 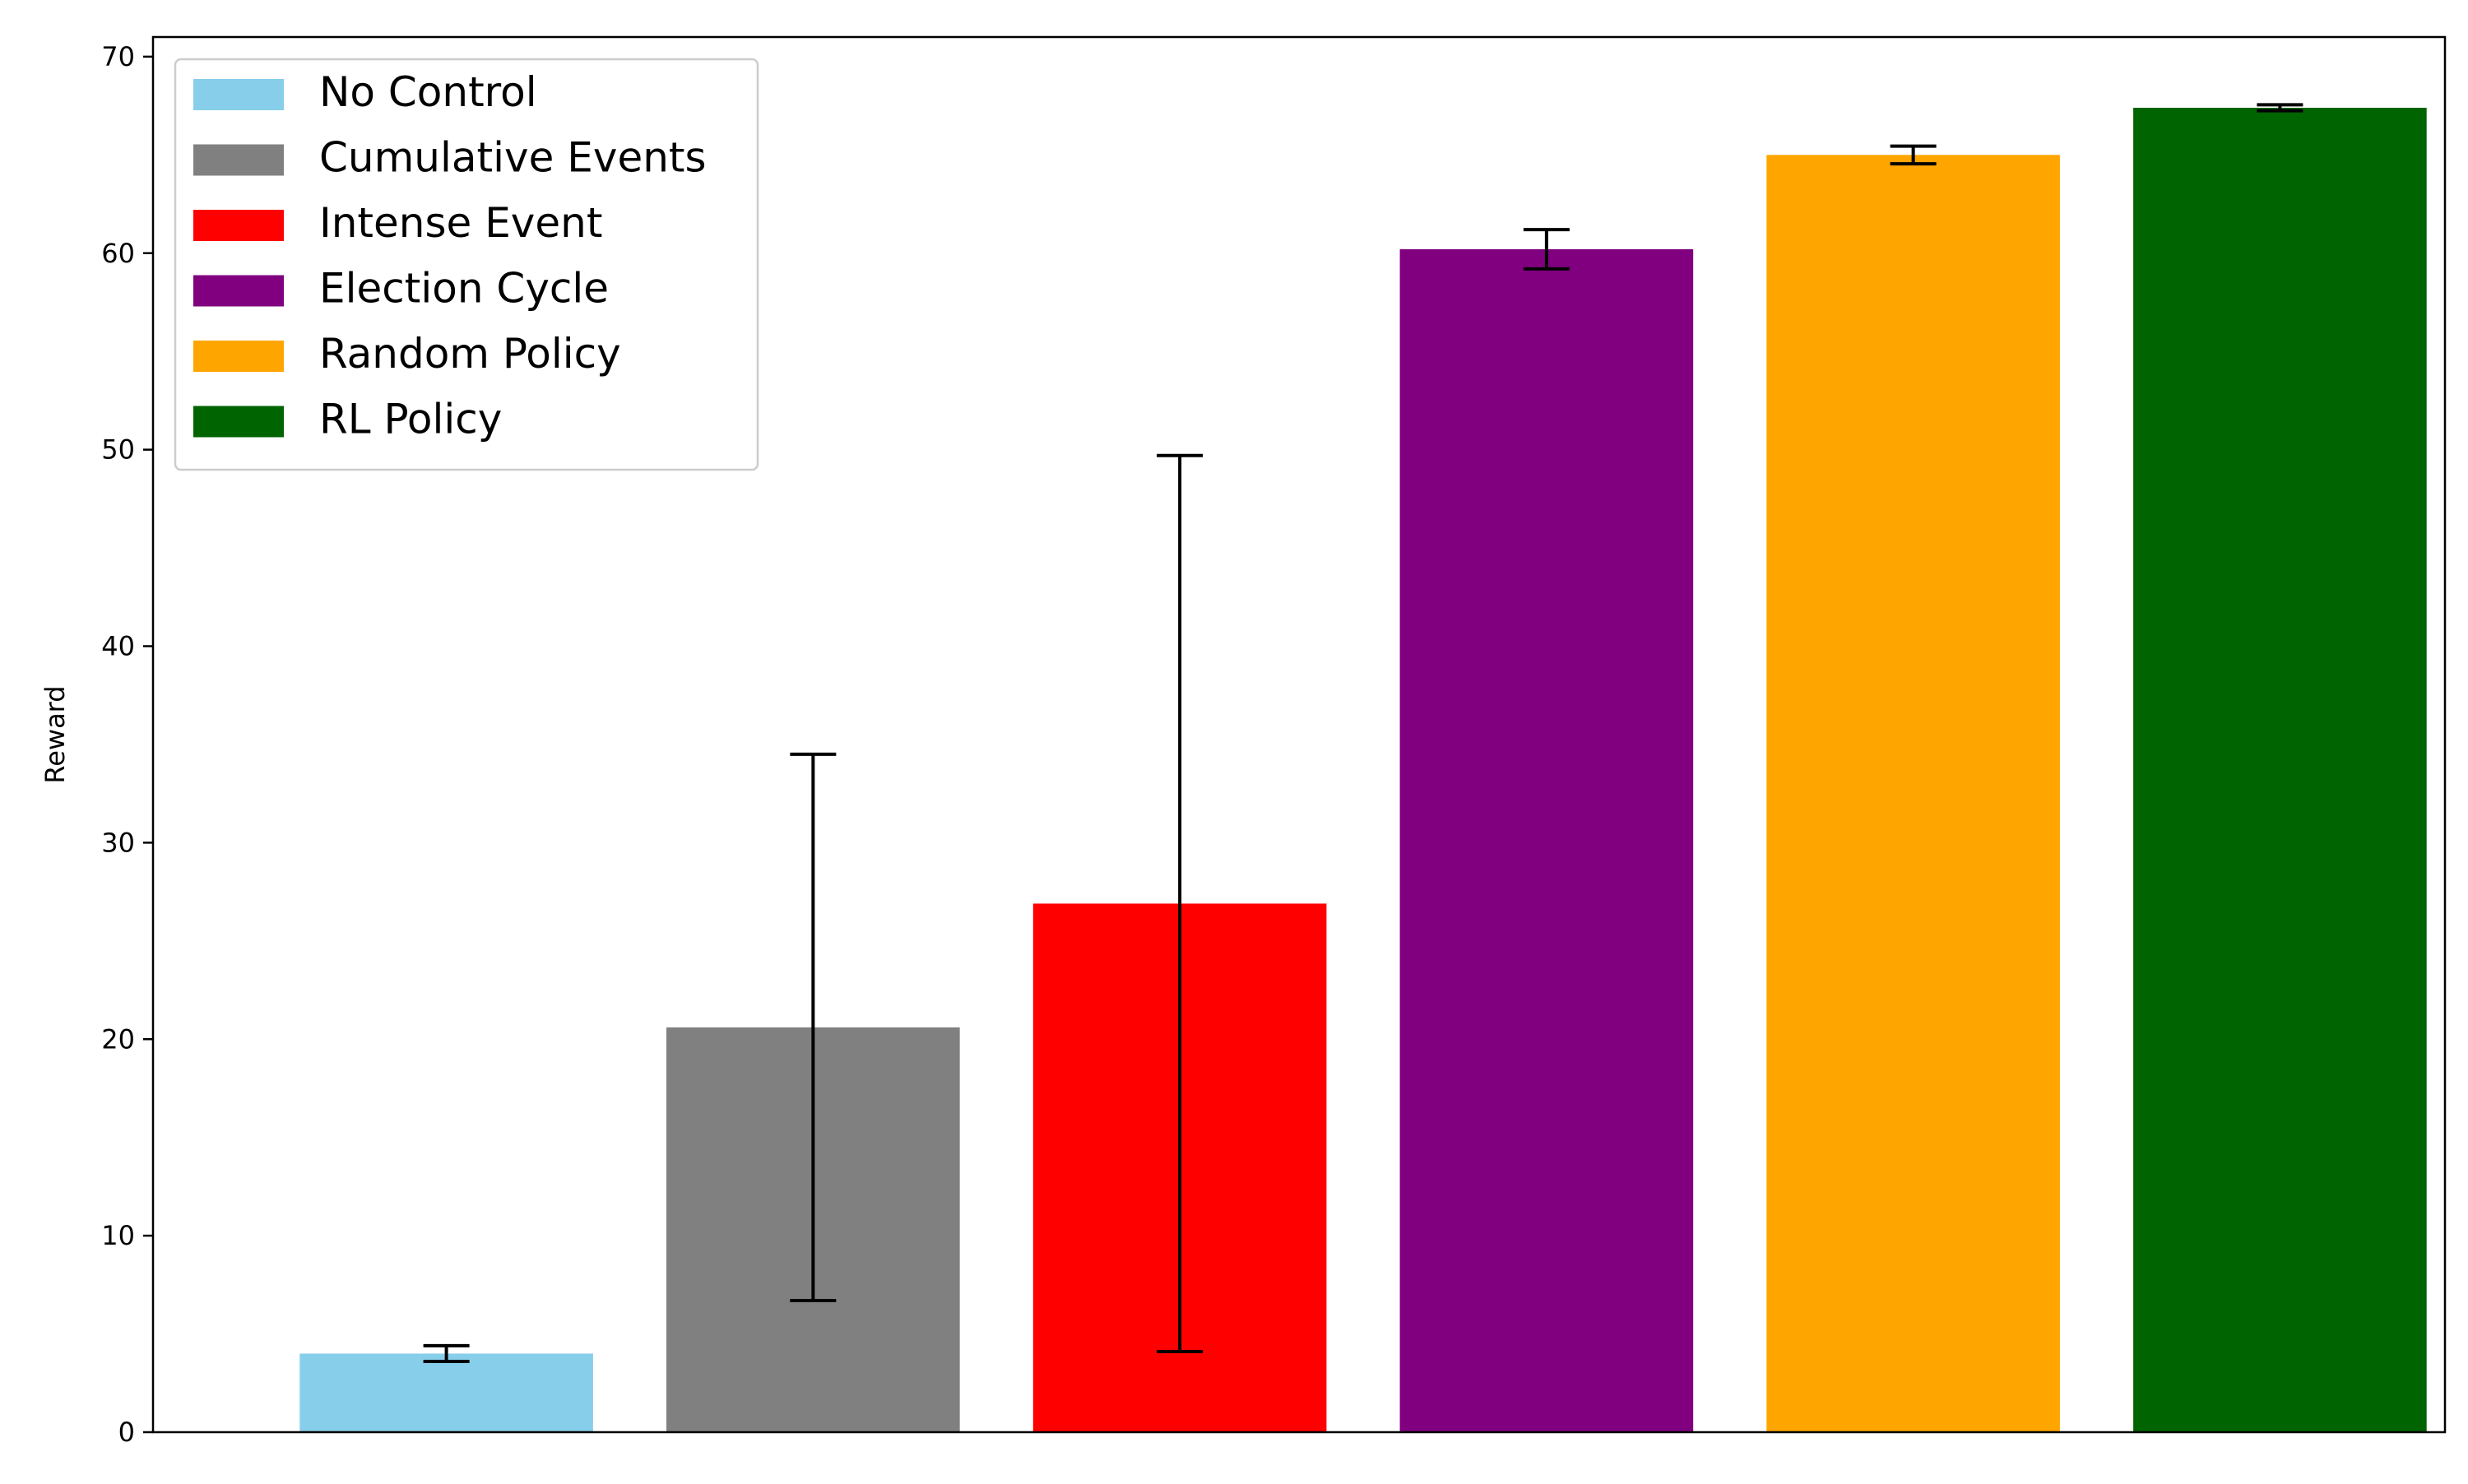 I want to click on y-tick-label-70: 70, so click(x=118, y=57).